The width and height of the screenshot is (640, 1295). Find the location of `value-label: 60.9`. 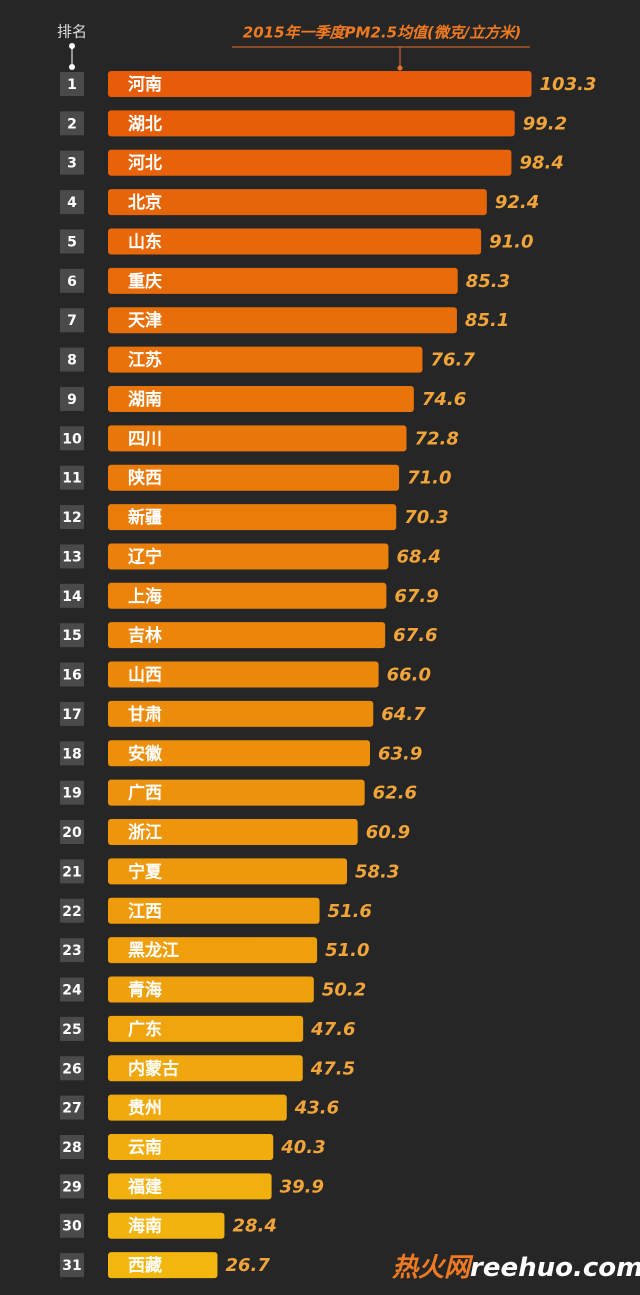

value-label: 60.9 is located at coordinates (388, 832).